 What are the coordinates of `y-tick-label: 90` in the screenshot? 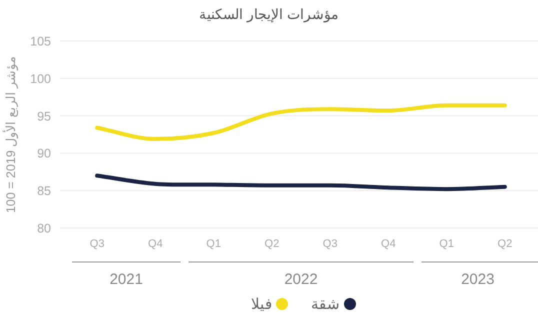 It's located at (44, 153).